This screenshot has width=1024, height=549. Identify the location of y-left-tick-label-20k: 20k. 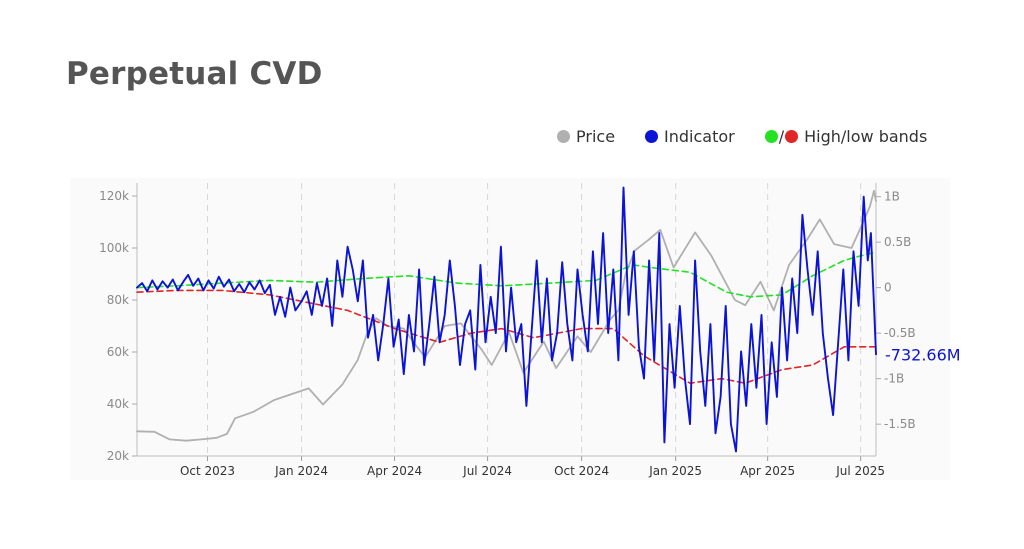
(118, 456).